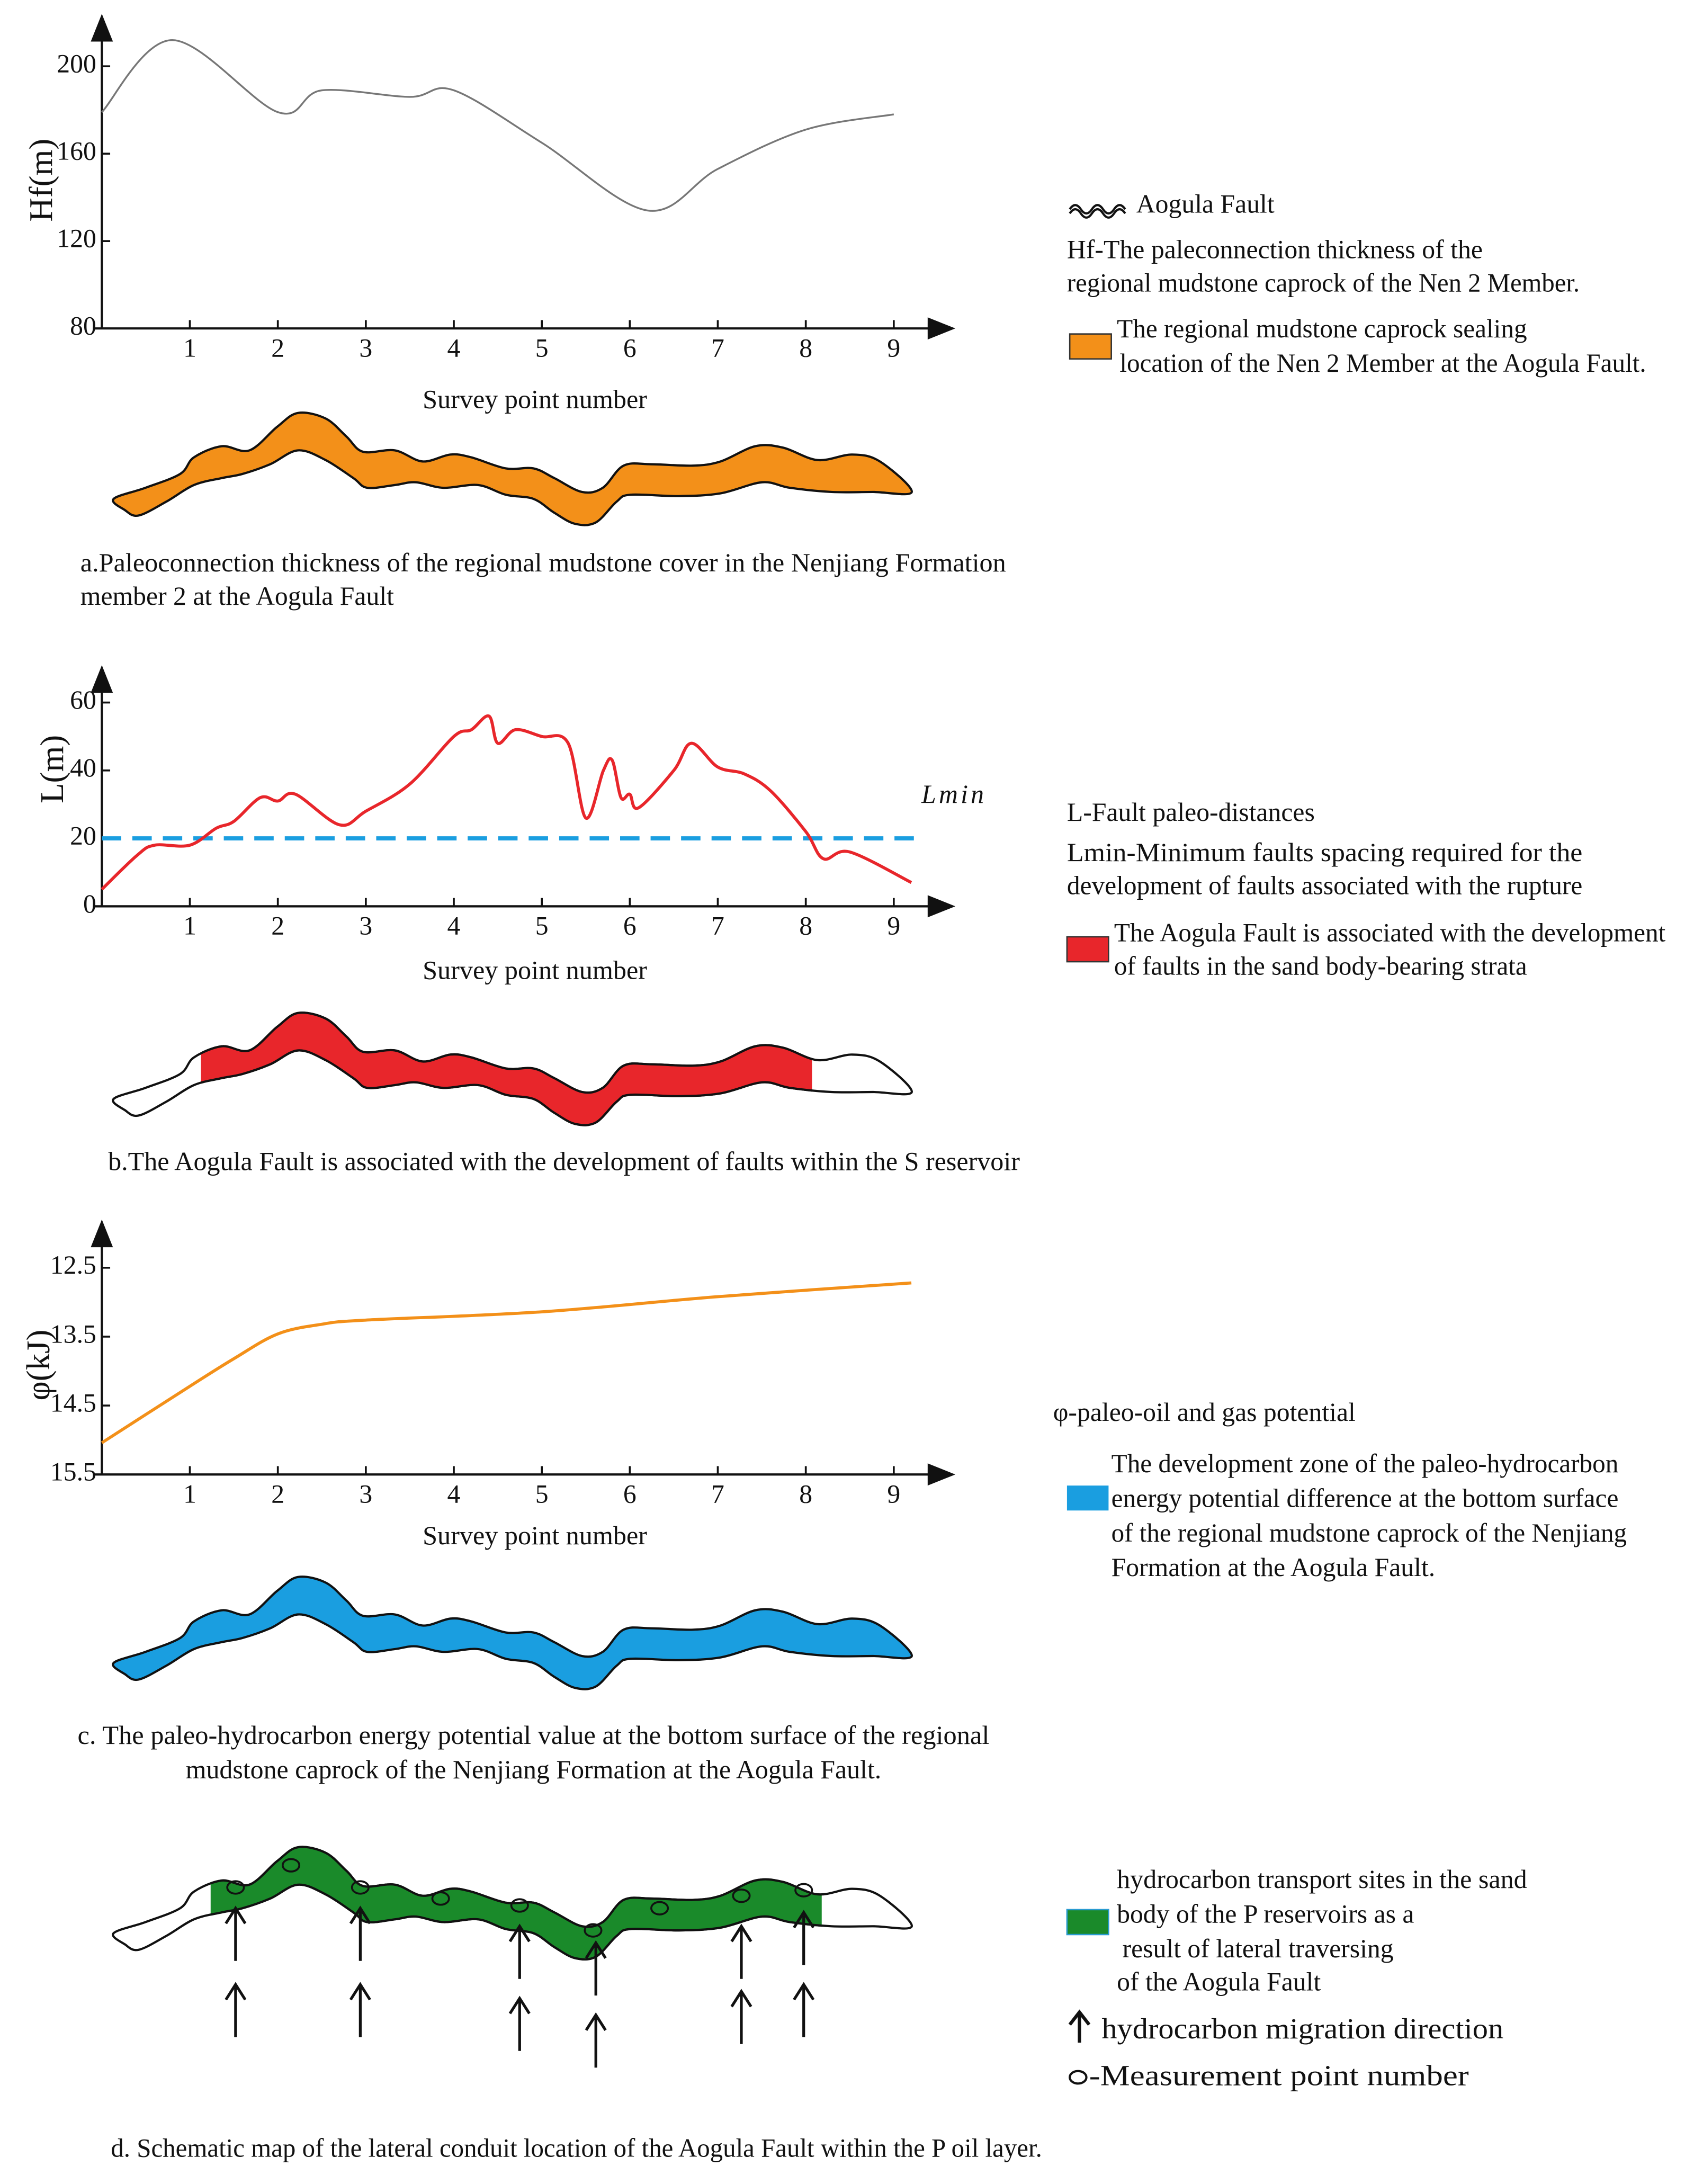 Image resolution: width=1685 pixels, height=2184 pixels. Describe the element at coordinates (1097, 211) in the screenshot. I see `fault-icon` at that location.